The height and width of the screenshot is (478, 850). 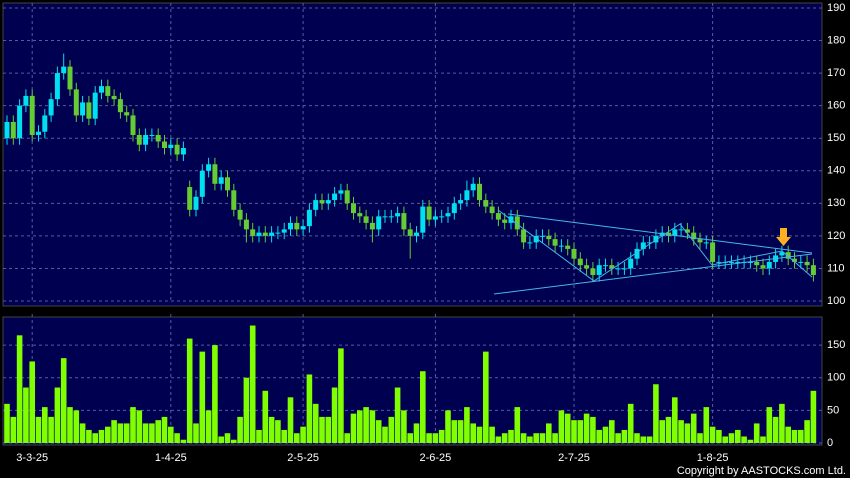 I want to click on trendlines, so click(x=653, y=252).